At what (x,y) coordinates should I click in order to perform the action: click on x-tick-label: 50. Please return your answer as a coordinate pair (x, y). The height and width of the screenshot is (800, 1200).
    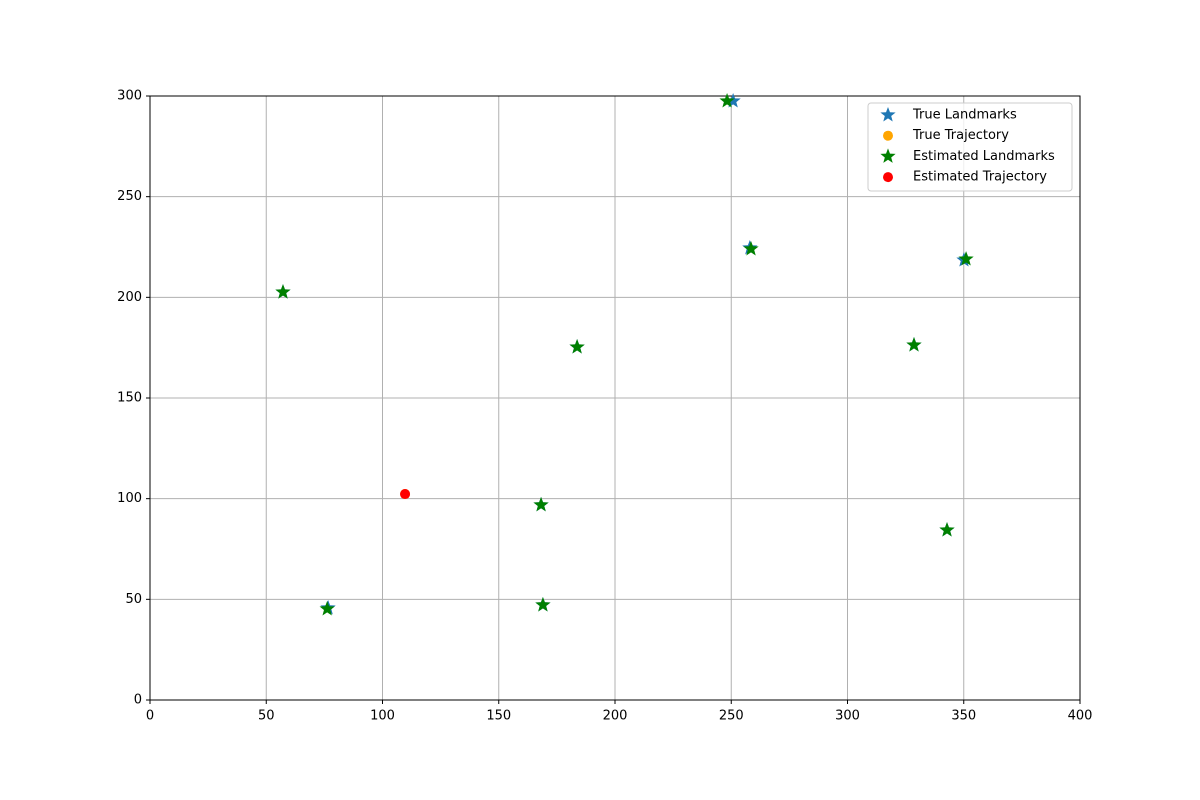
    Looking at the image, I should click on (266, 716).